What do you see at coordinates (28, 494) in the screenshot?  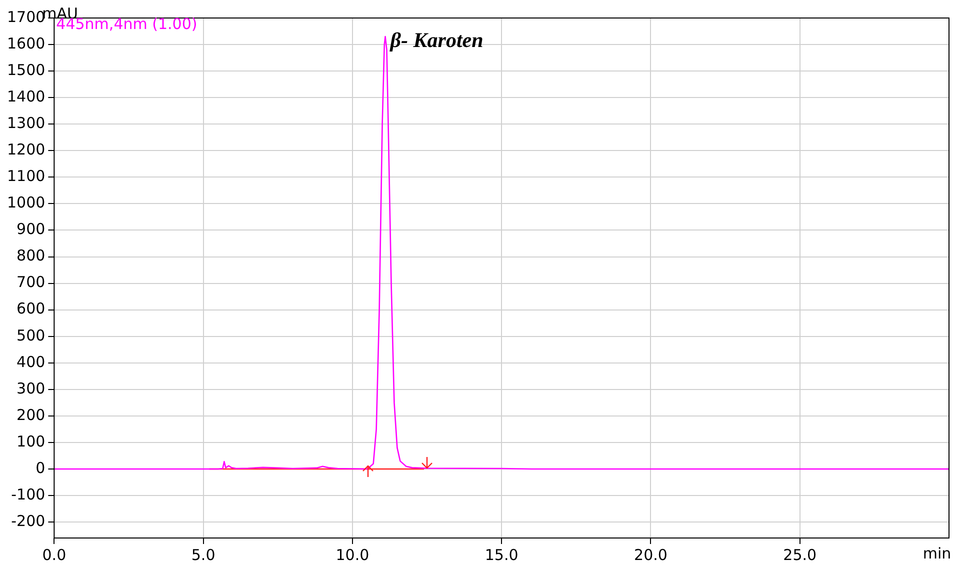 I see `y-tick-label: -100` at bounding box center [28, 494].